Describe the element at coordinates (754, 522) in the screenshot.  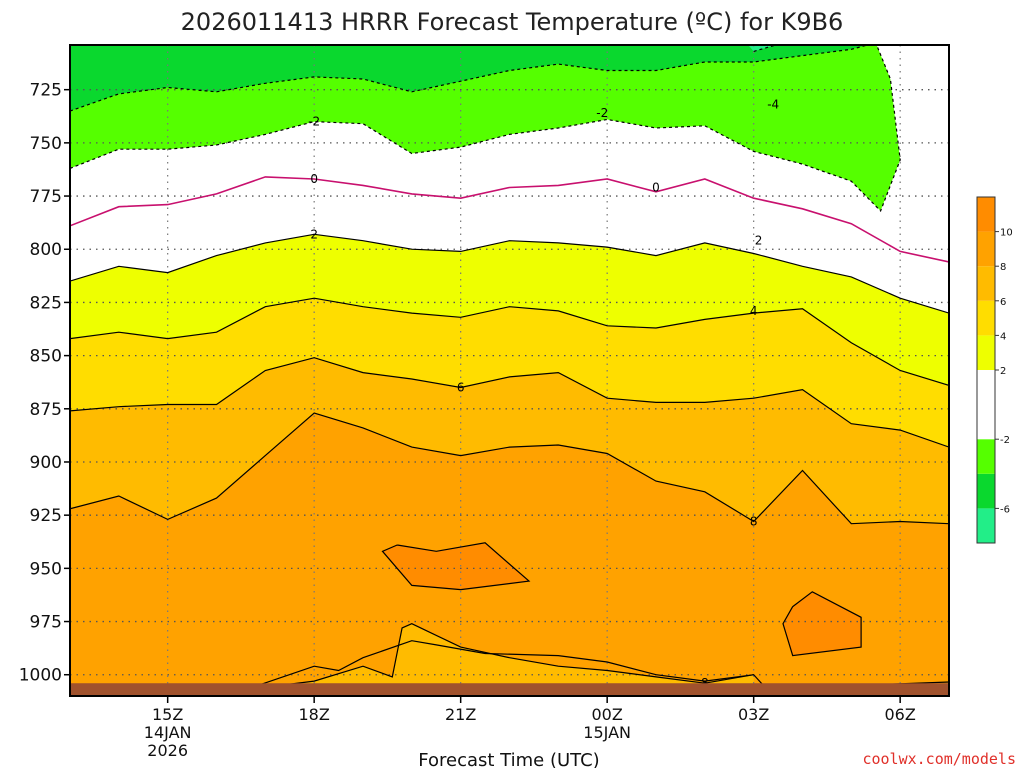
I see `contour-label: 8` at that location.